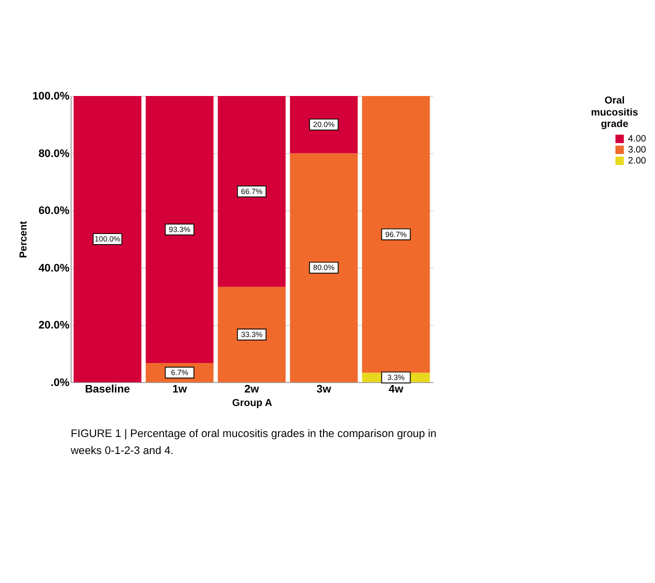  What do you see at coordinates (253, 442) in the screenshot?
I see `caption: FIGURE 1 | Percentage of oral mucositis grades in the comparison group in weeks 0-1-2-3 and 4.` at bounding box center [253, 442].